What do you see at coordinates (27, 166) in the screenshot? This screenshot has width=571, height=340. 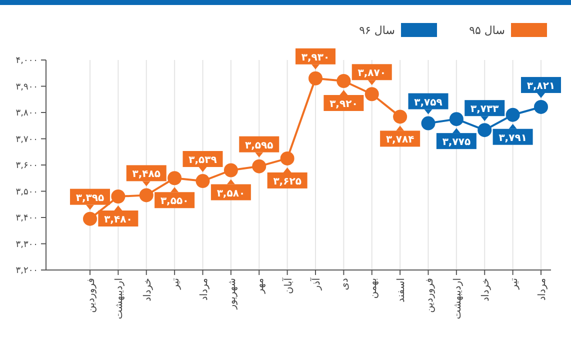 I see `y-tick-label: ۳,۶۰۰` at bounding box center [27, 166].